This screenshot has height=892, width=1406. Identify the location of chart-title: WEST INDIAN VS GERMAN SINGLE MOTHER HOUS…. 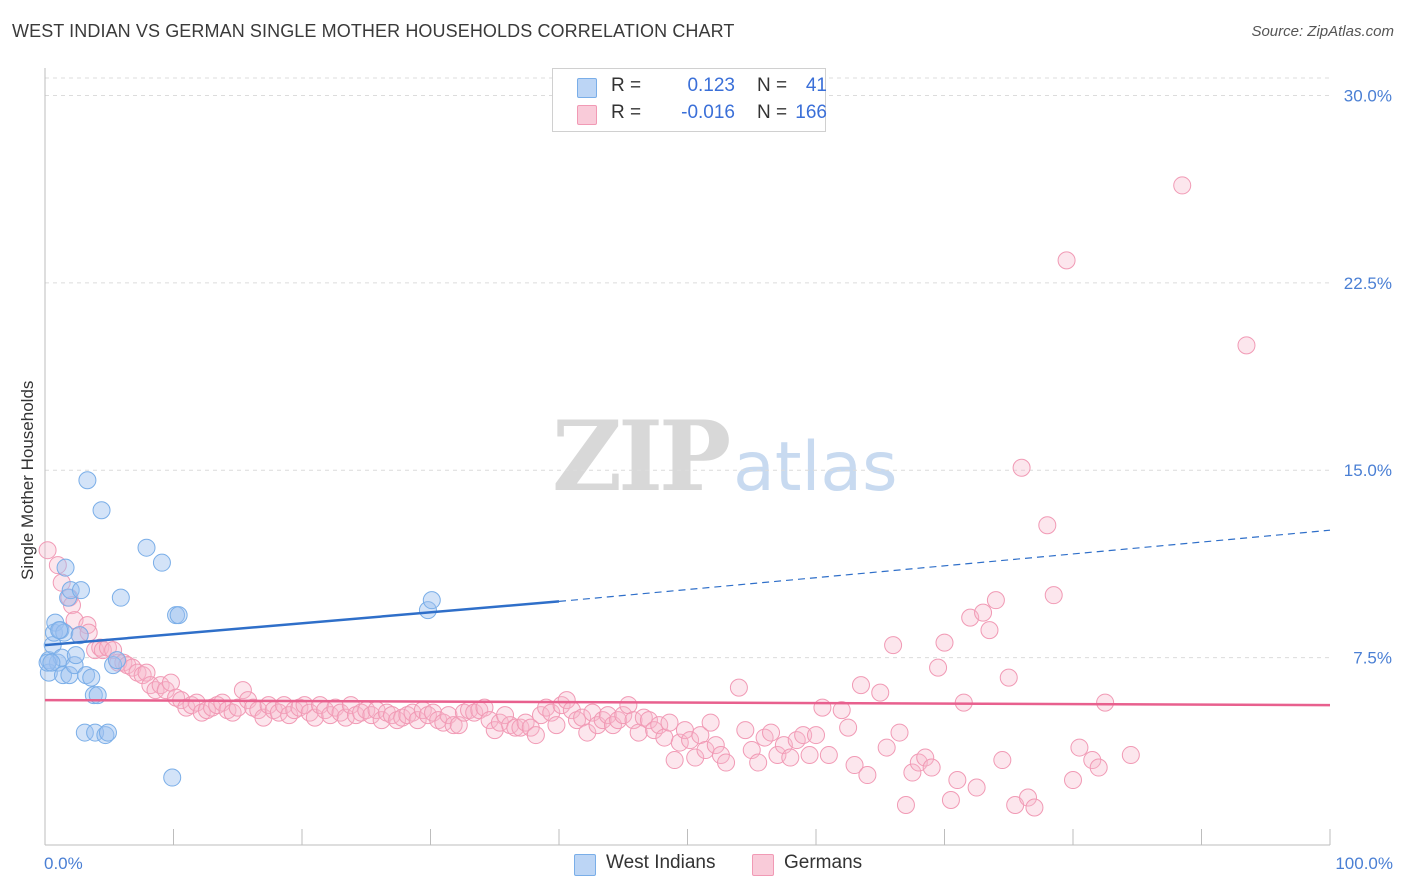
(373, 31).